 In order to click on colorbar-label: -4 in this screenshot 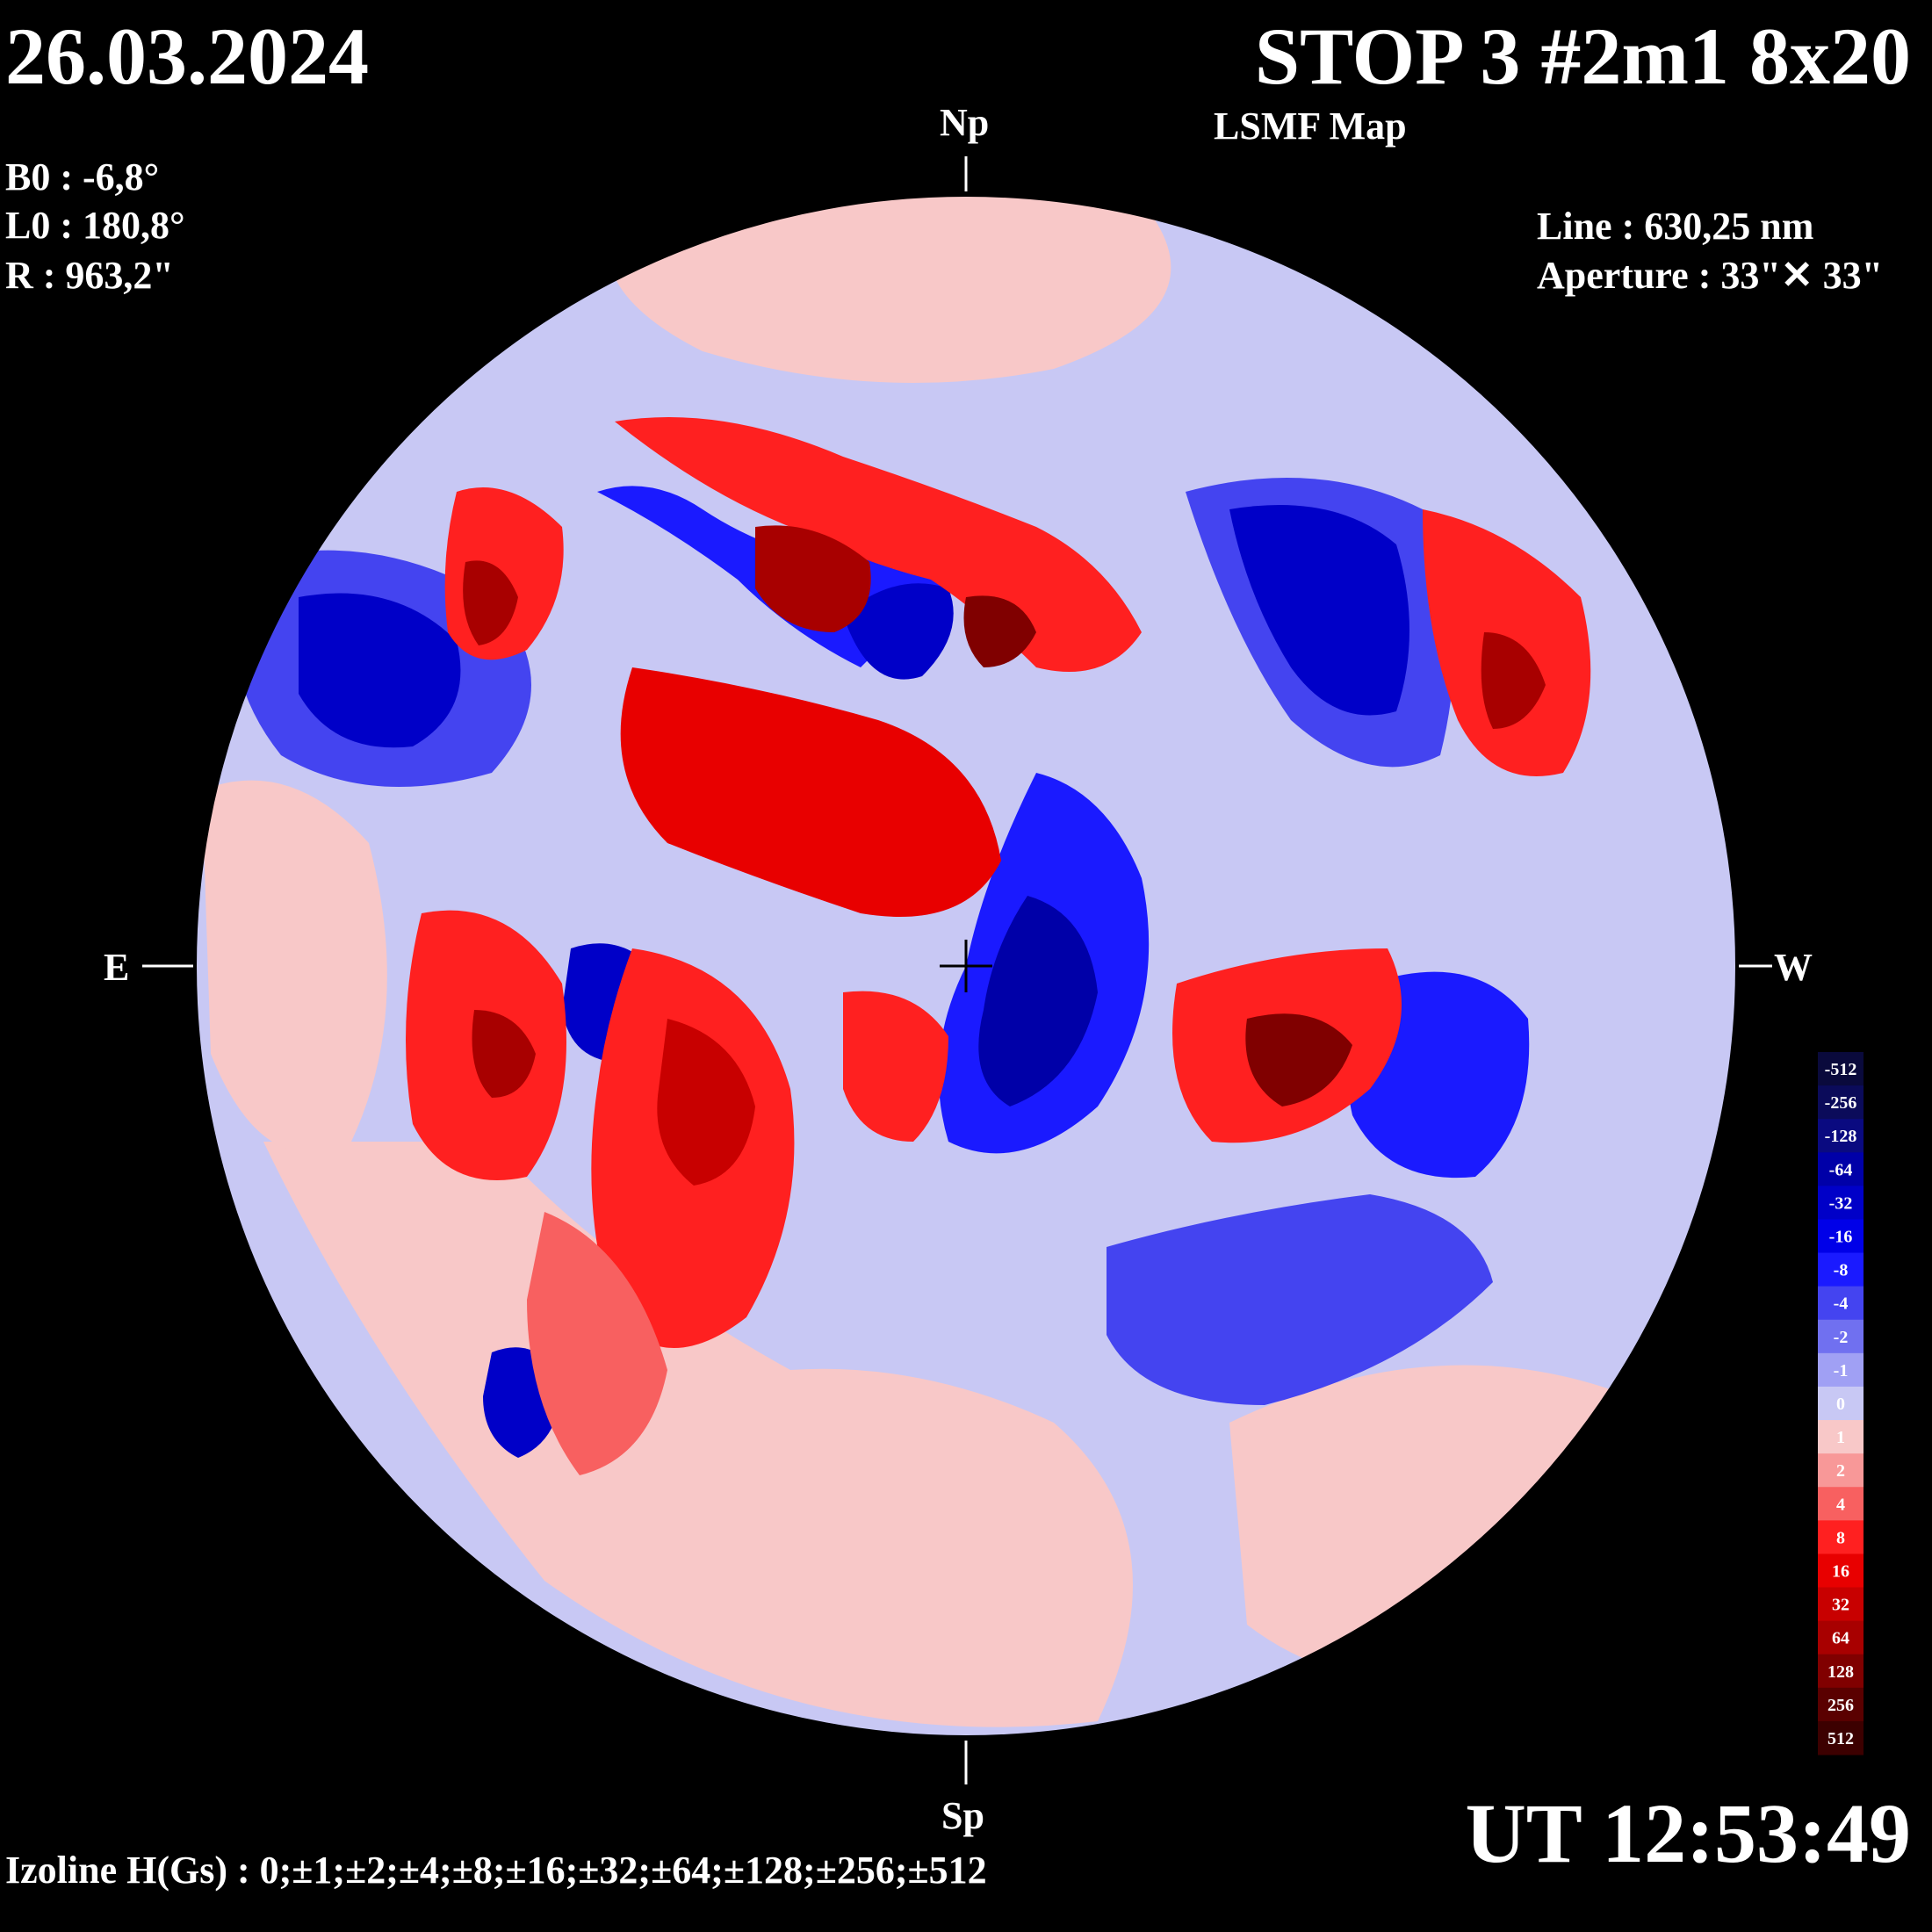, I will do `click(1841, 1304)`.